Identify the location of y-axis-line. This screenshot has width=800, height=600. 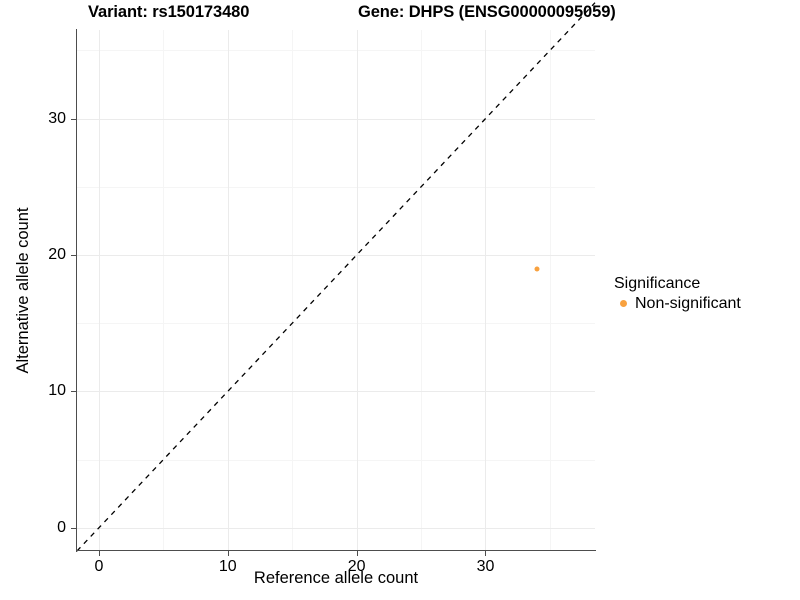
(77, 290).